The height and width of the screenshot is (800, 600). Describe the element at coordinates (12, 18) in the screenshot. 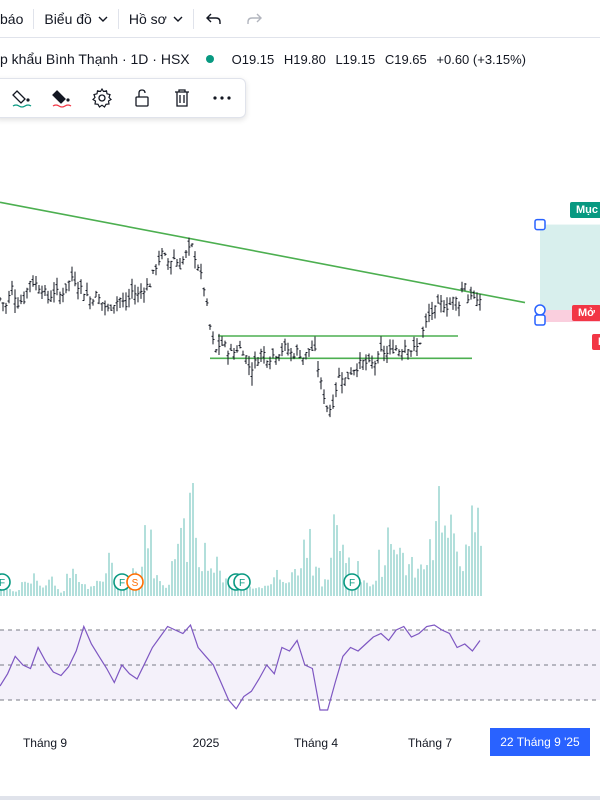

I see `alerts-label: báo` at that location.